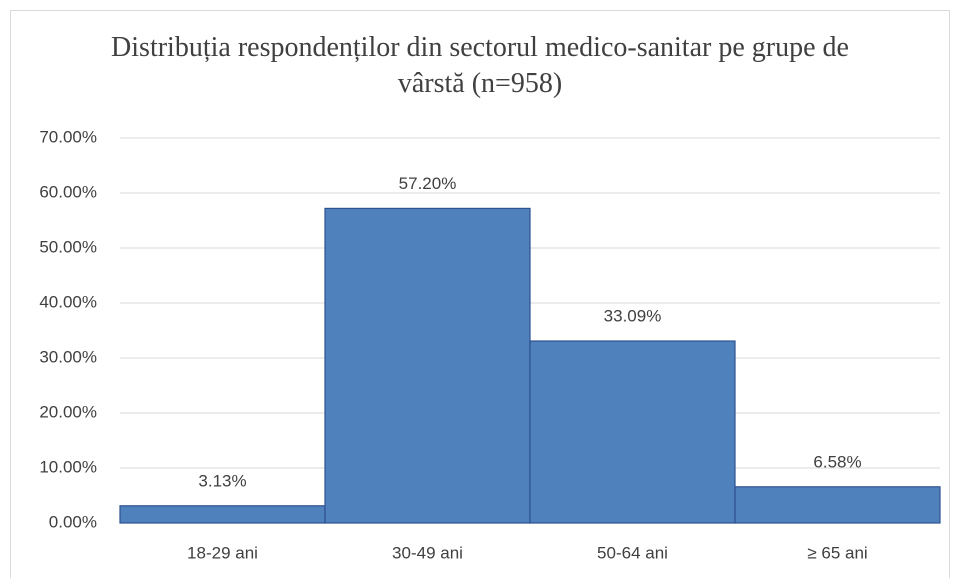 Image resolution: width=960 pixels, height=578 pixels. I want to click on x-tick-label: 30-49 ani, so click(427, 552).